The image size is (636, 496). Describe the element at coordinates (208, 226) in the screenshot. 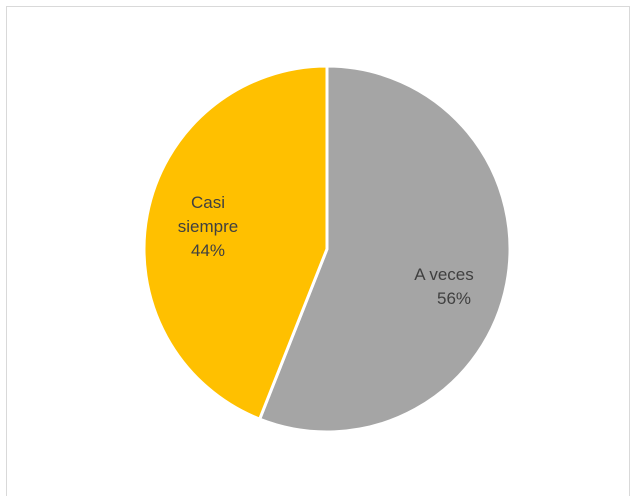

I see `data-label-casi-siempre: Casi siempre 44%` at that location.